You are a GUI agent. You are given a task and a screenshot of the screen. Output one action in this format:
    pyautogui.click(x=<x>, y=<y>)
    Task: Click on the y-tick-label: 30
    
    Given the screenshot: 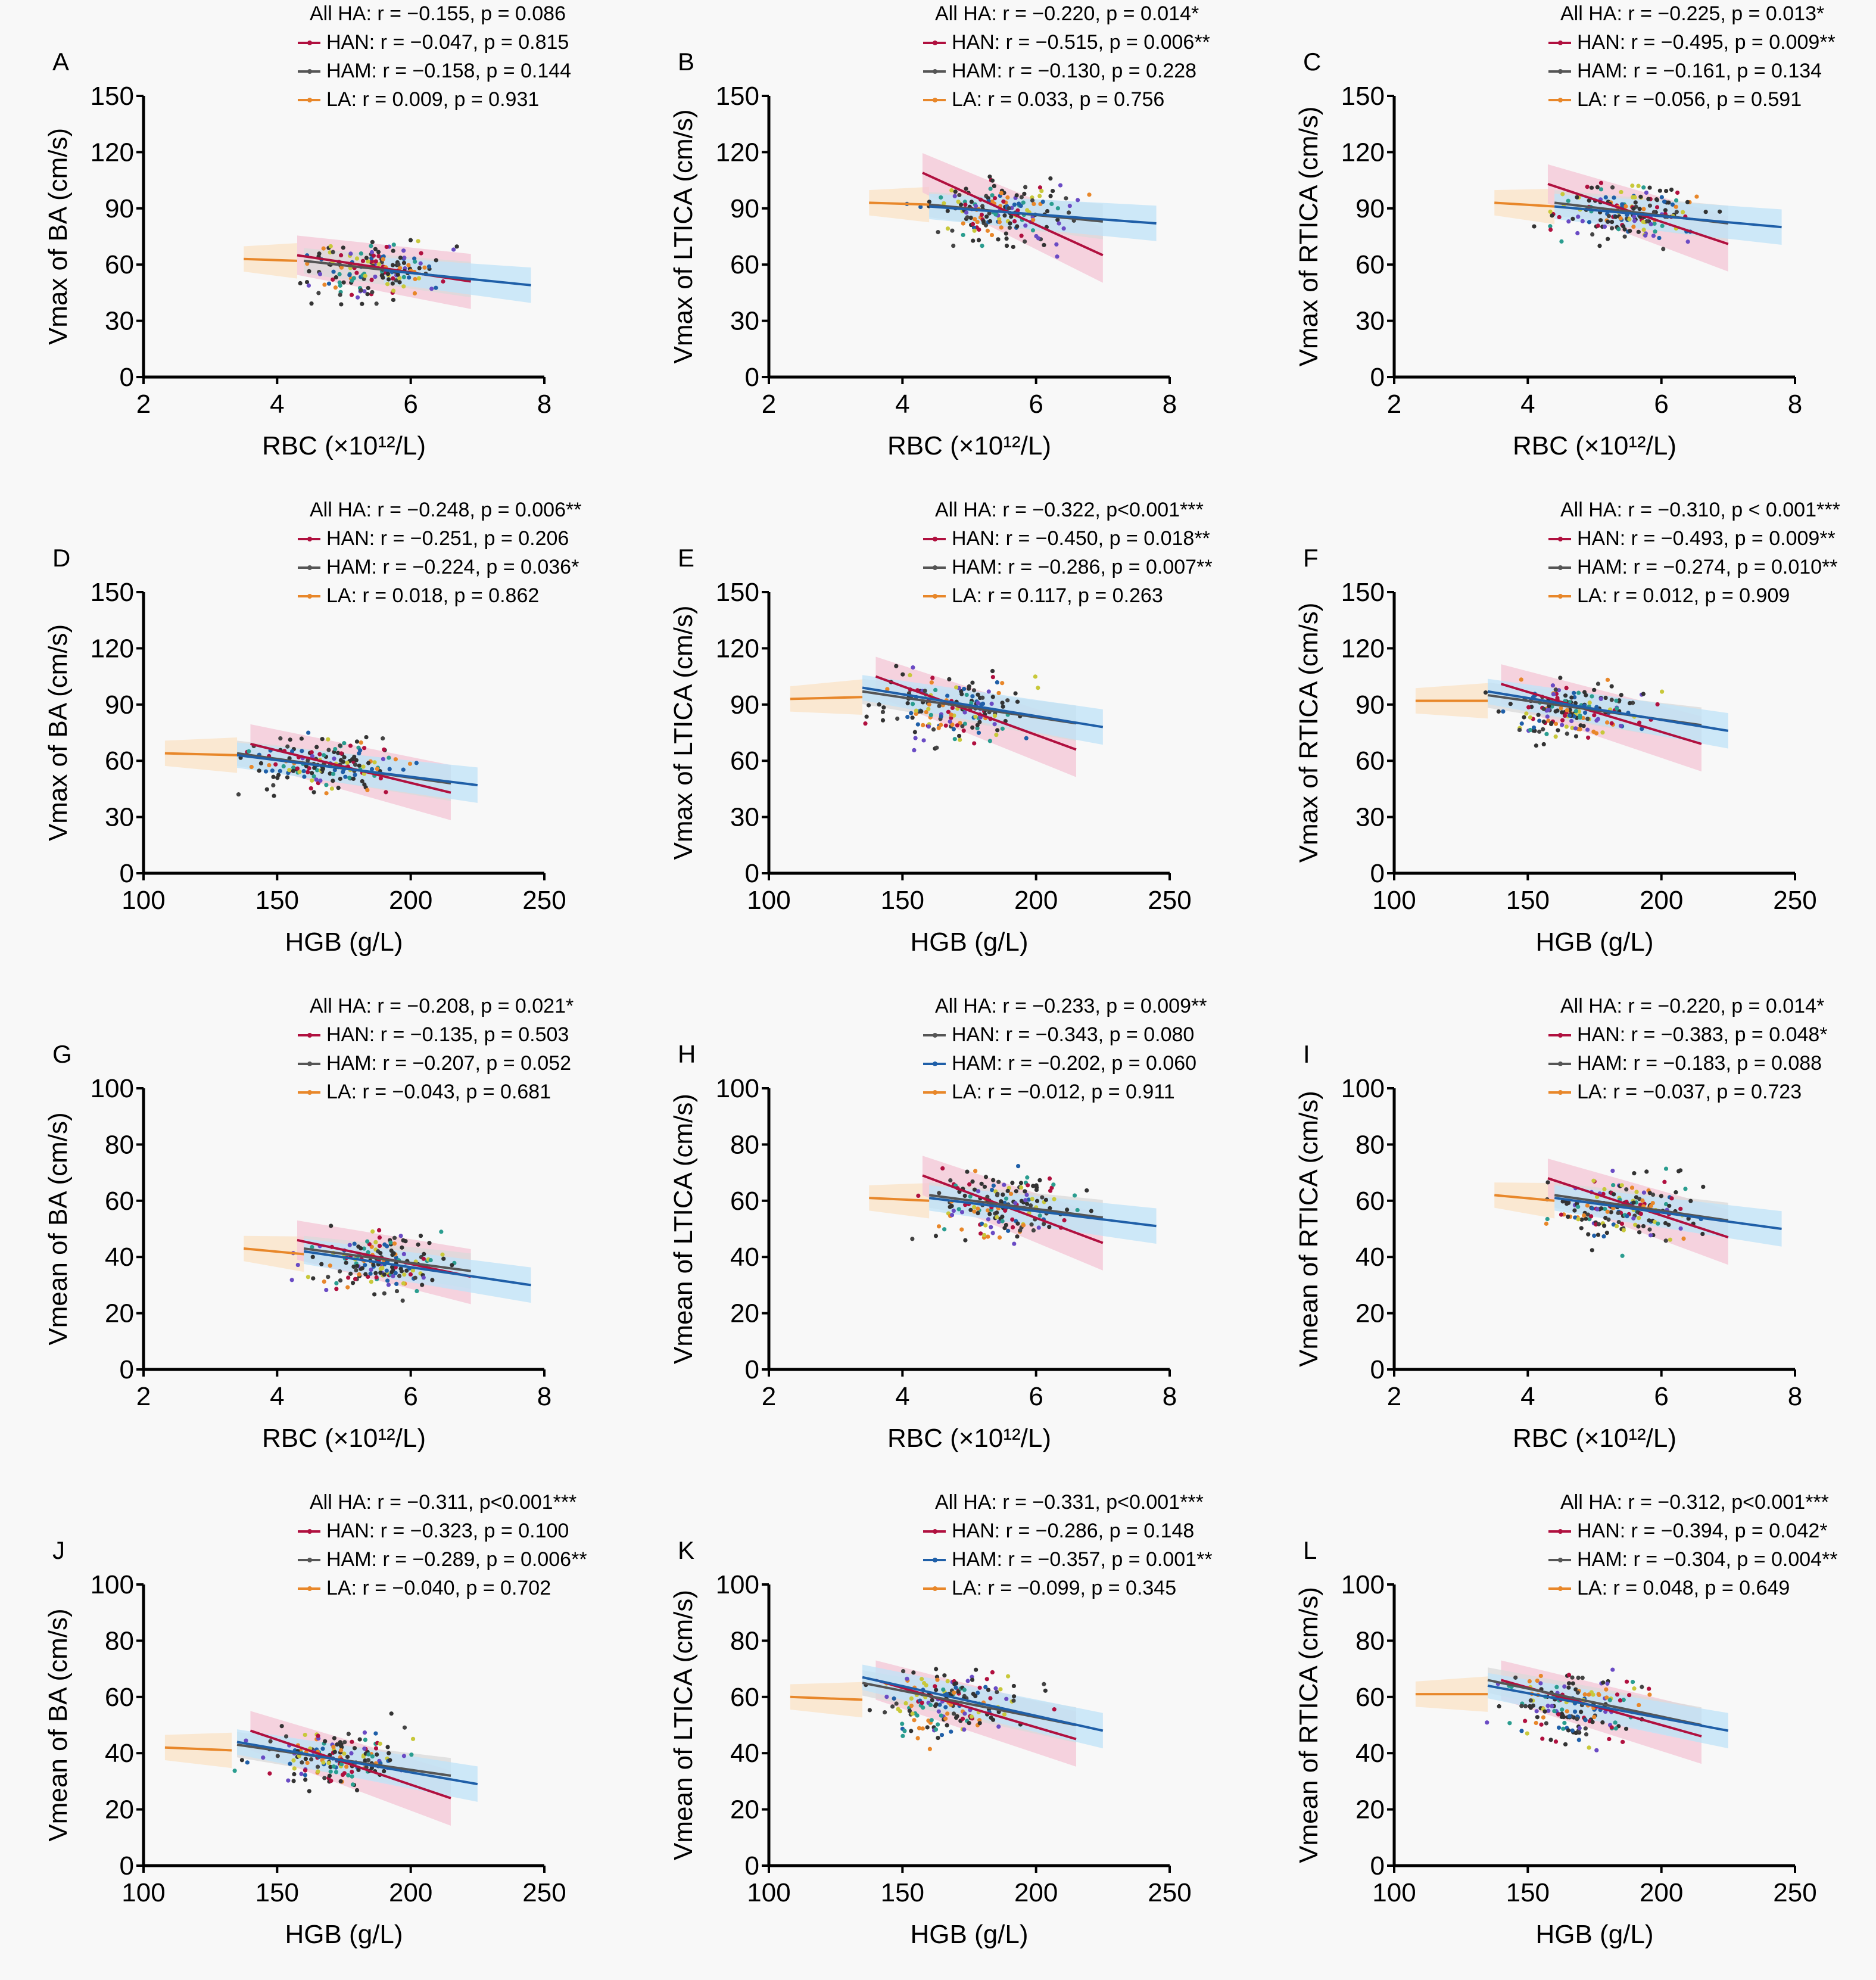 What is the action you would take?
    pyautogui.click(x=1370, y=321)
    